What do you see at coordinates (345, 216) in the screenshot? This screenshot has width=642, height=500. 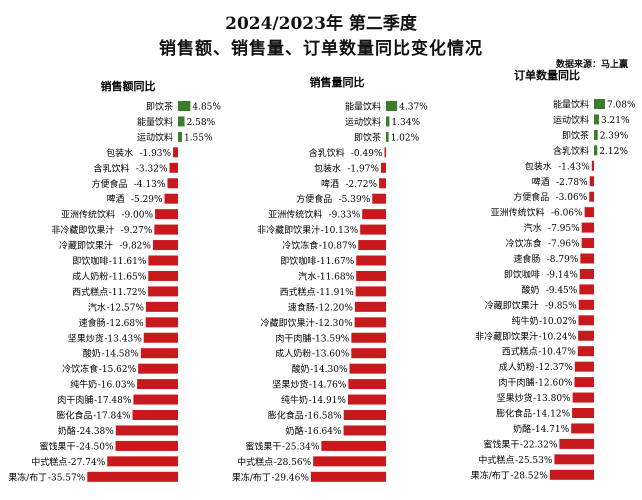 I see `data-label: -9.33%` at bounding box center [345, 216].